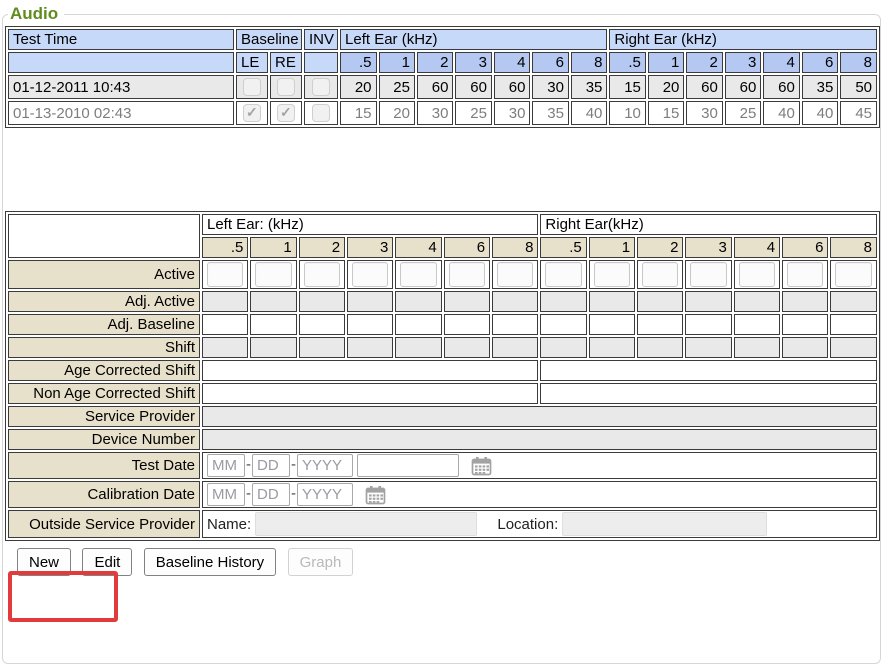 The height and width of the screenshot is (664, 893). I want to click on service-provider-row: Service Provider, so click(442, 416).